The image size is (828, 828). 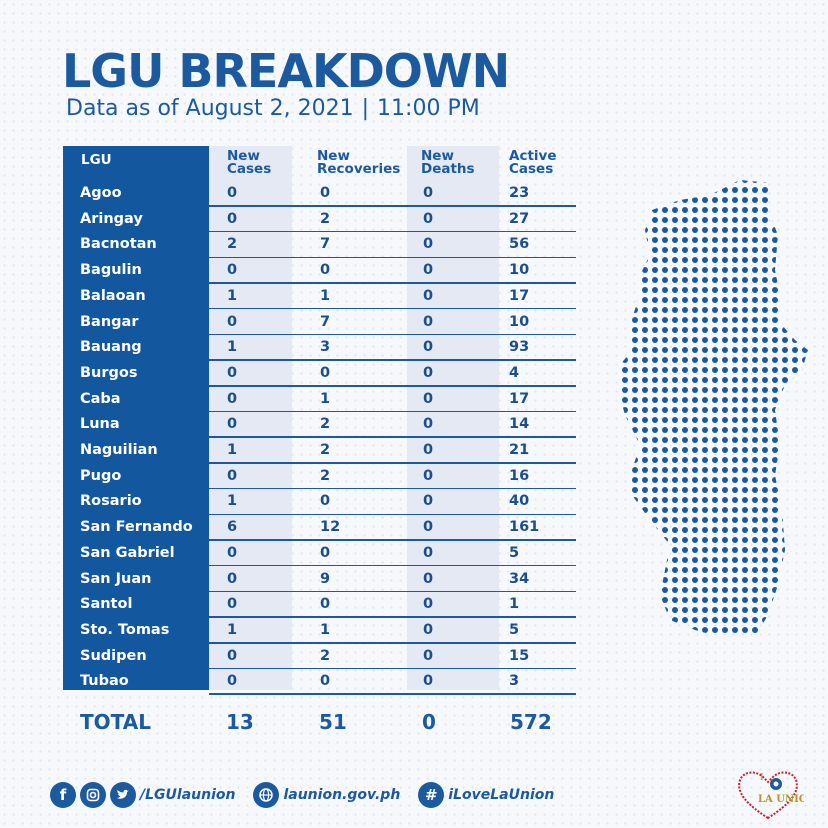 What do you see at coordinates (531, 722) in the screenshot?
I see `total-active-cases: 572` at bounding box center [531, 722].